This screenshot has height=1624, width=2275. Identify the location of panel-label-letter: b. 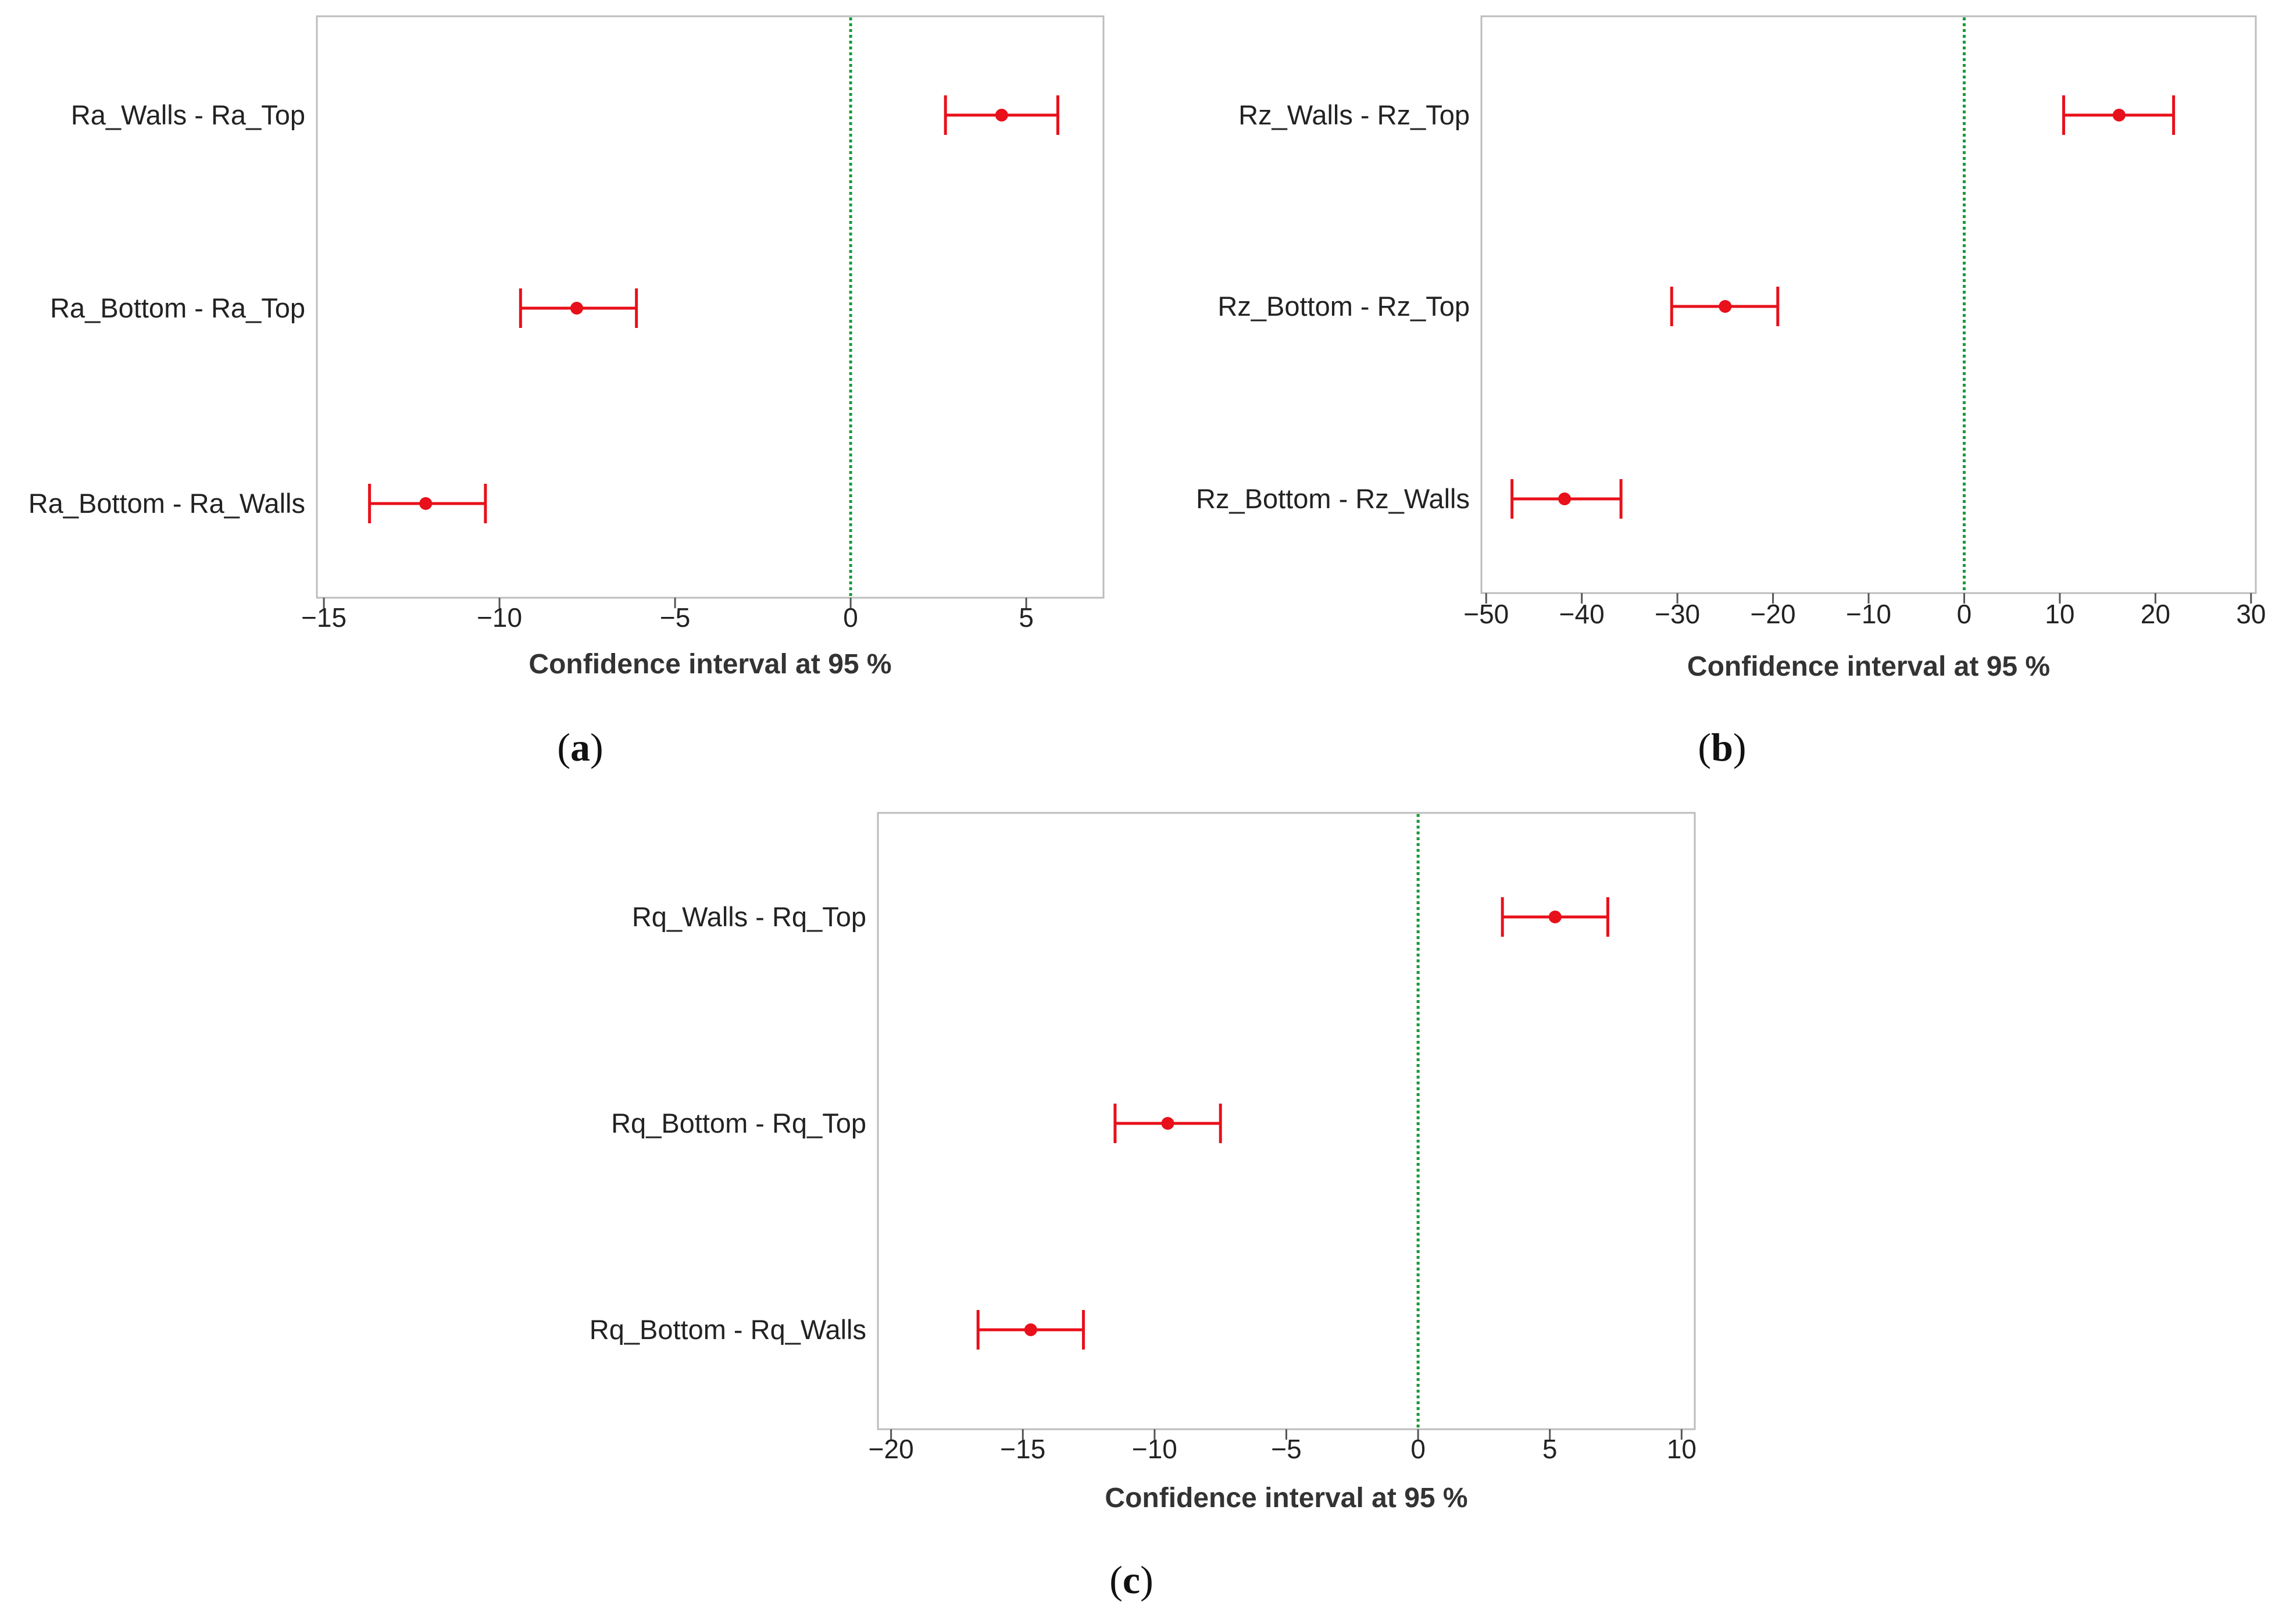
(1722, 747).